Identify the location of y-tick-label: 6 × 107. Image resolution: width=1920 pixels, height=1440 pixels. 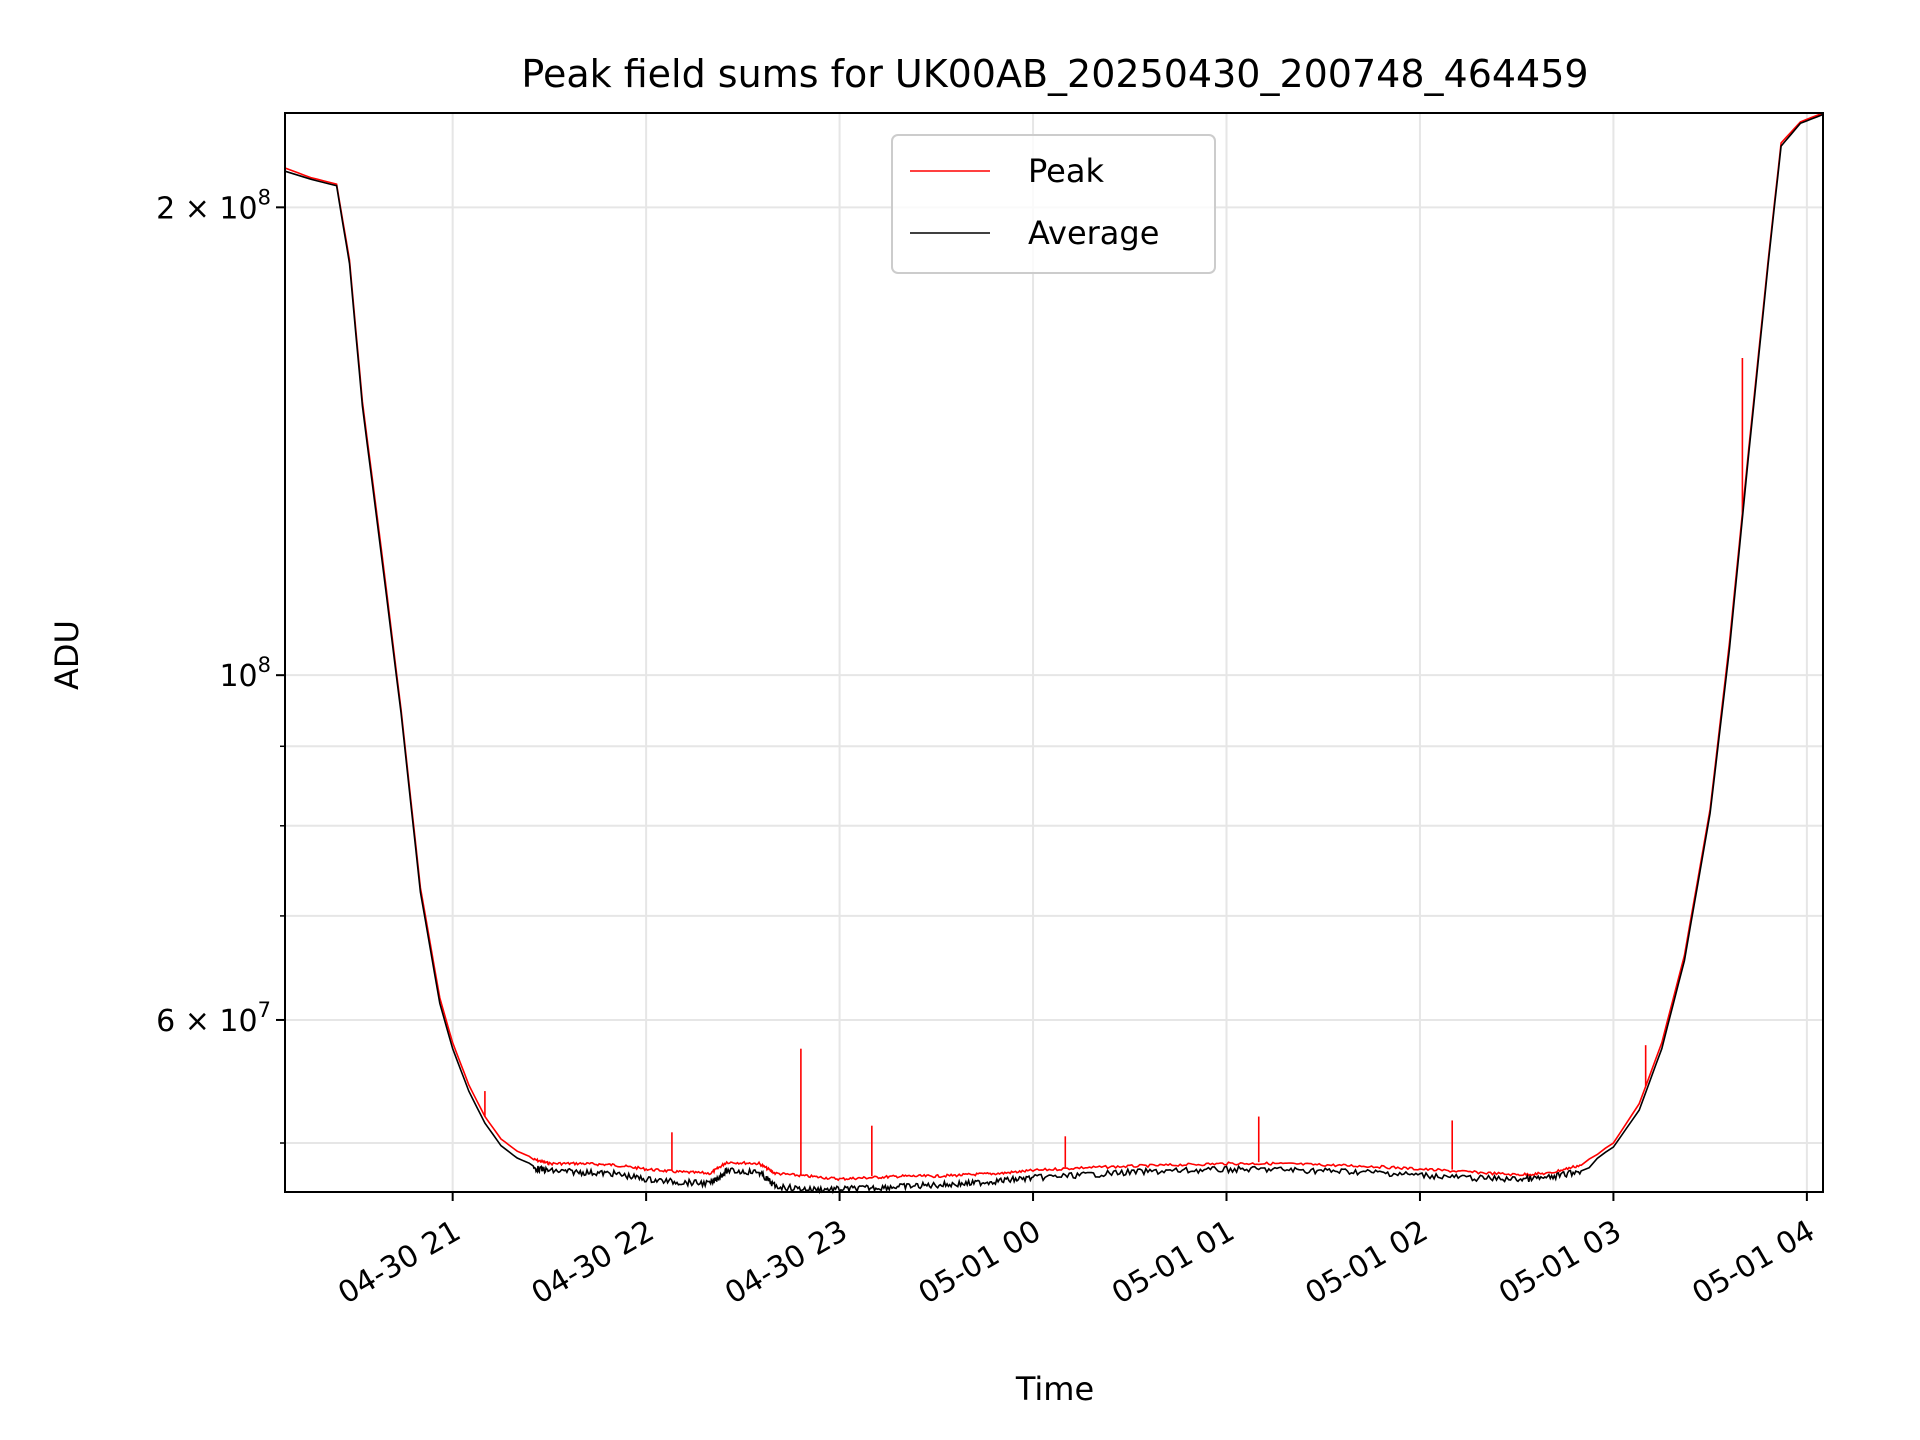
(213, 1018).